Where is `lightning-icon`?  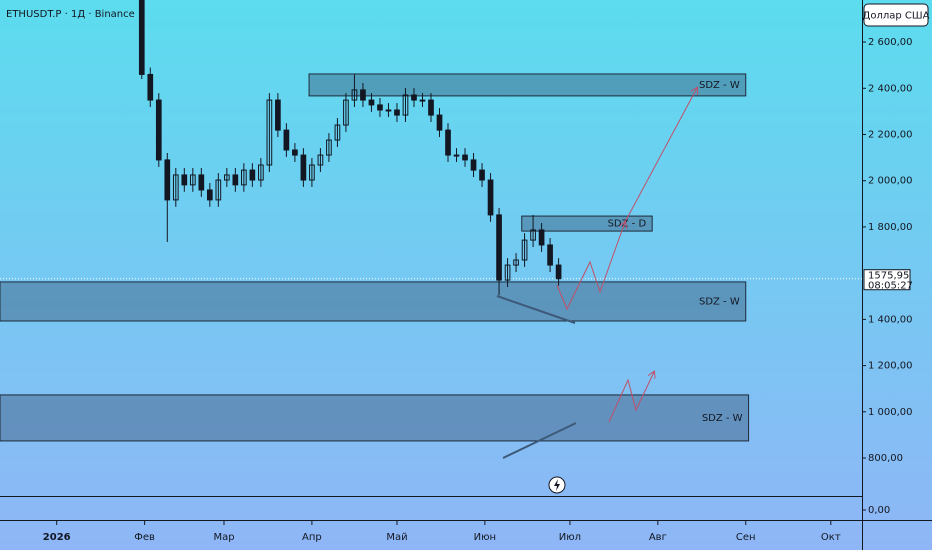 lightning-icon is located at coordinates (557, 485).